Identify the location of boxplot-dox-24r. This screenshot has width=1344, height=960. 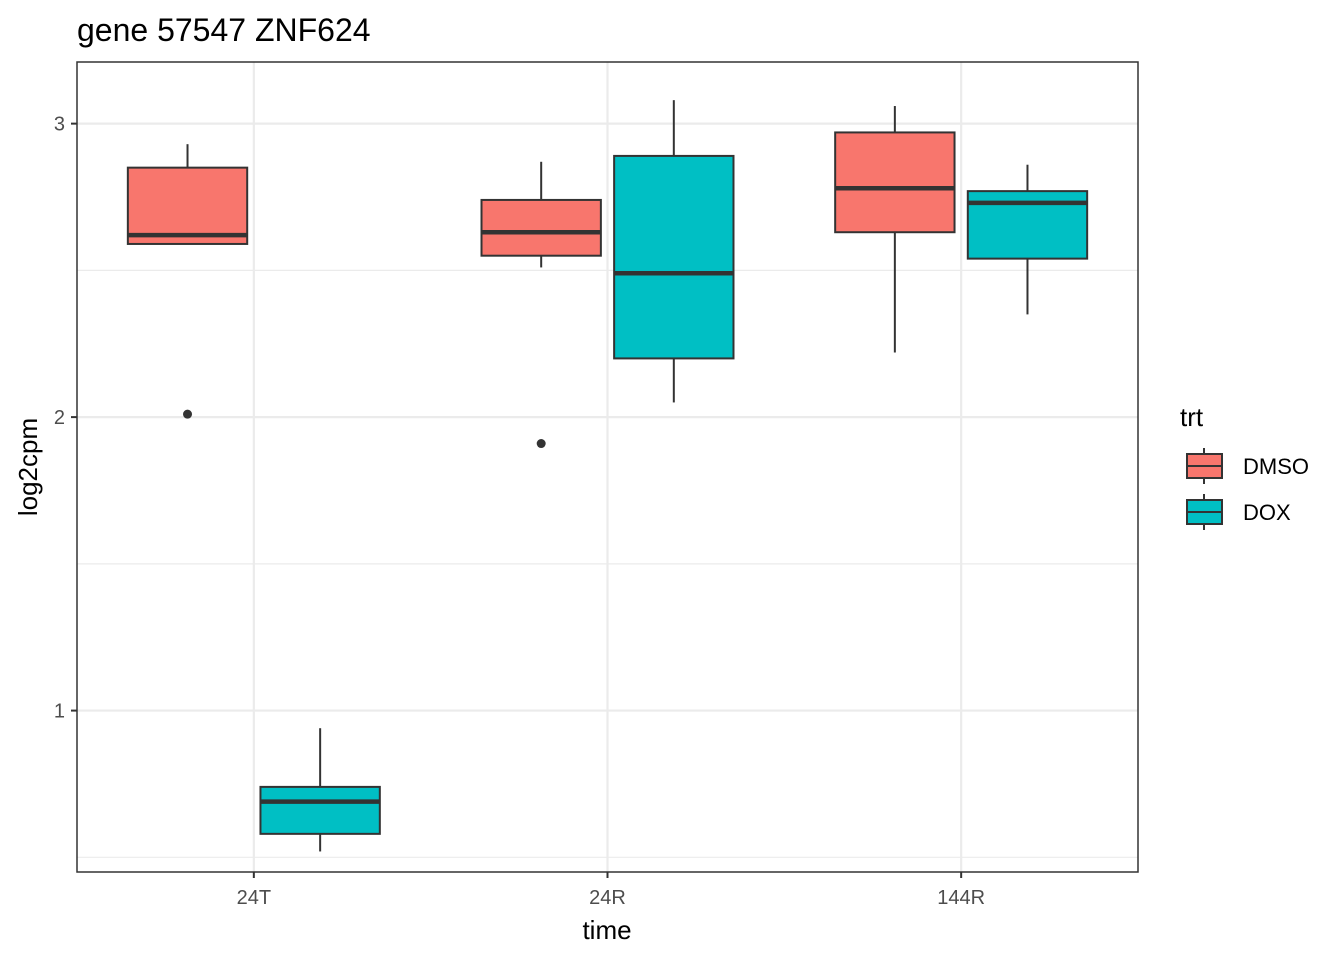
(674, 251).